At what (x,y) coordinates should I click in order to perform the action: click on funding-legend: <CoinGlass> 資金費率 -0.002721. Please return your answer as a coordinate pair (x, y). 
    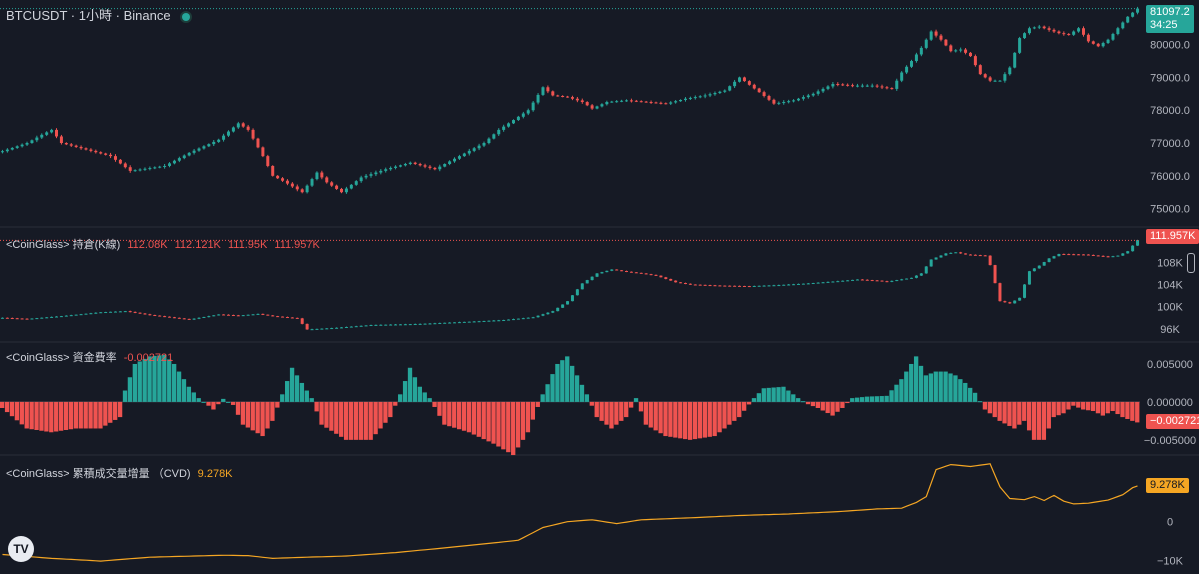
    Looking at the image, I should click on (89, 357).